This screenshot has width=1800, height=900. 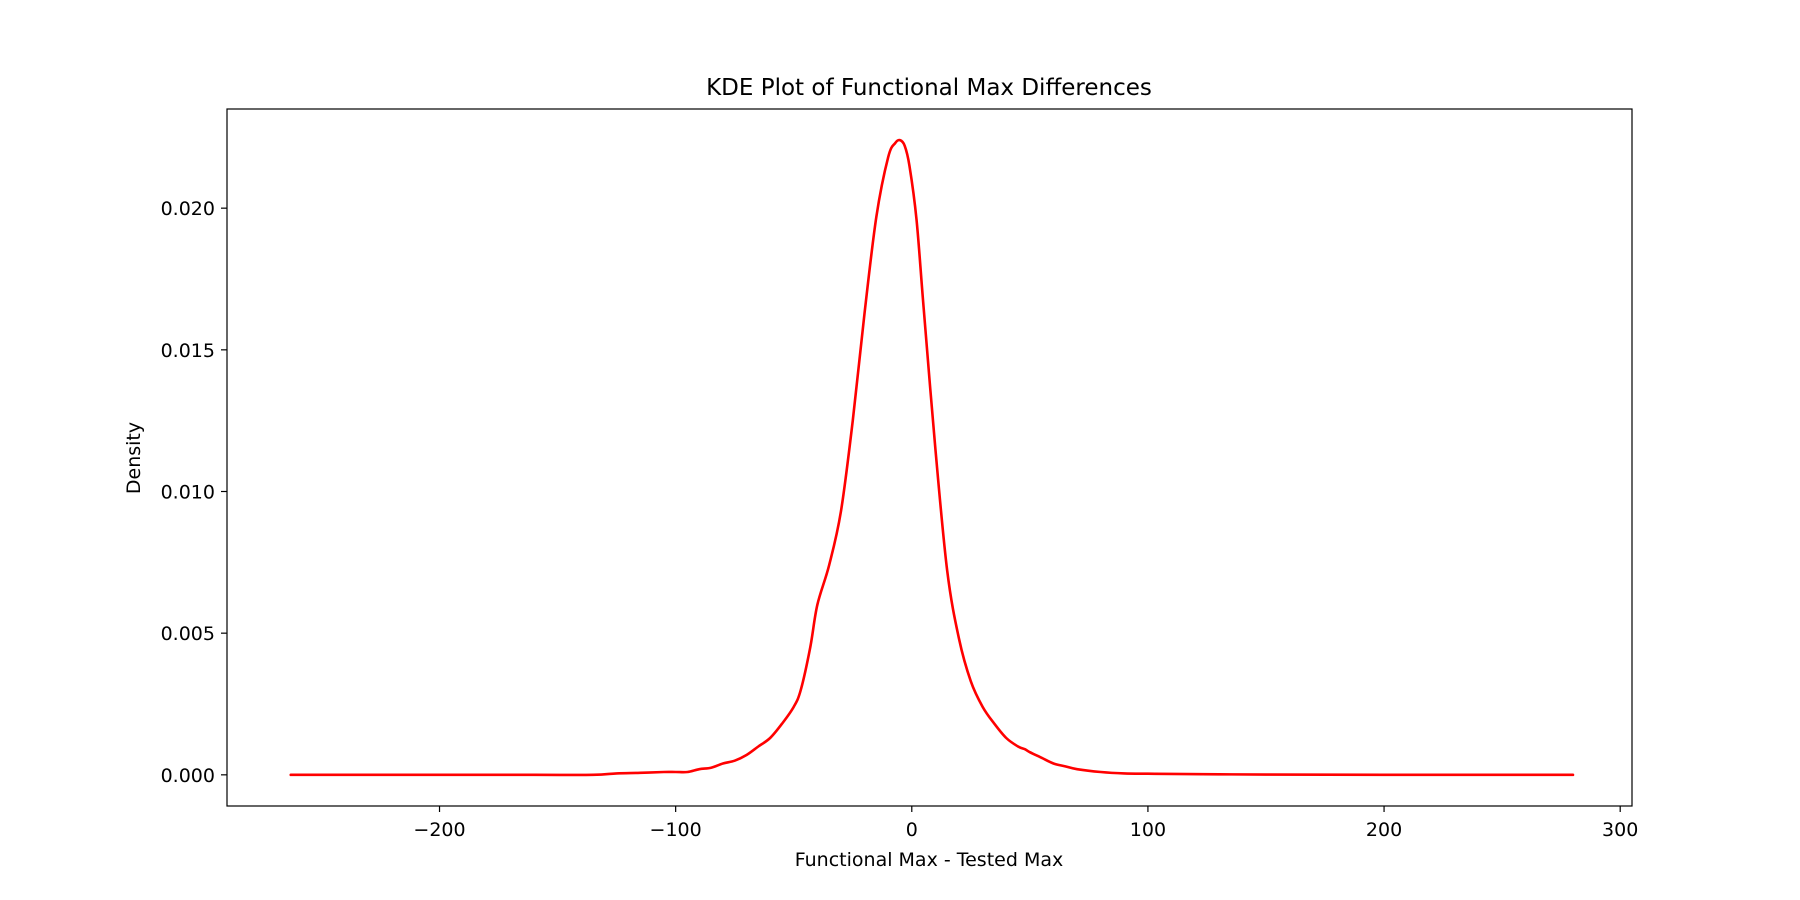 What do you see at coordinates (1620, 830) in the screenshot?
I see `x-tick-label: 300` at bounding box center [1620, 830].